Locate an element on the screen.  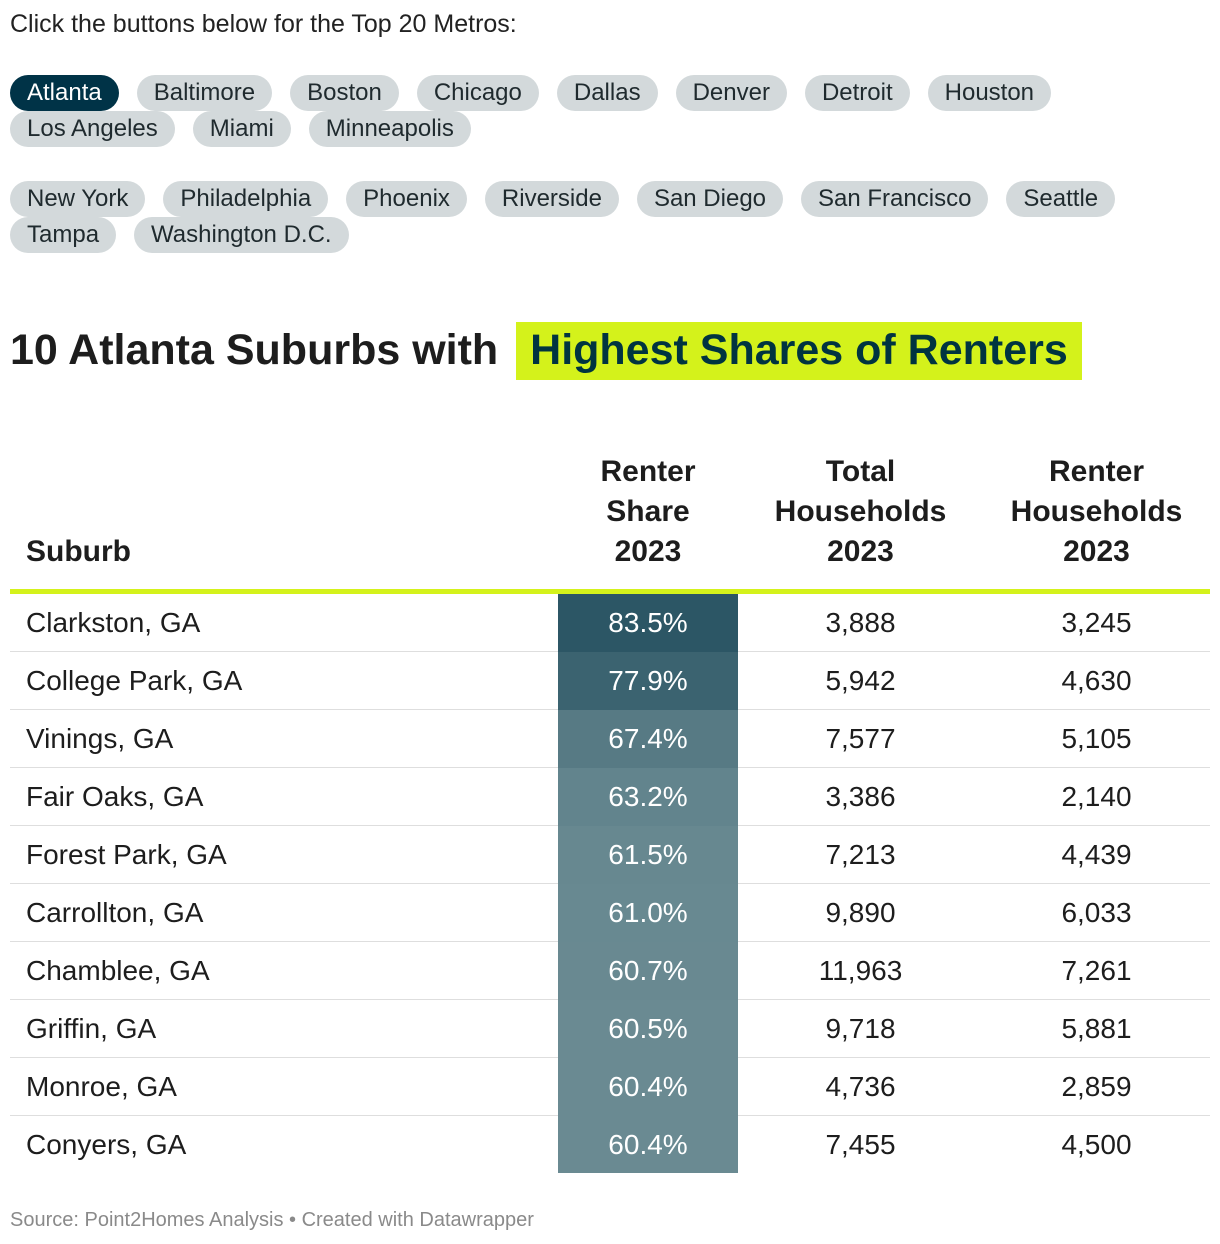
table-row: Vinings, GA 67.4% 7,577 5,105 is located at coordinates (610, 738).